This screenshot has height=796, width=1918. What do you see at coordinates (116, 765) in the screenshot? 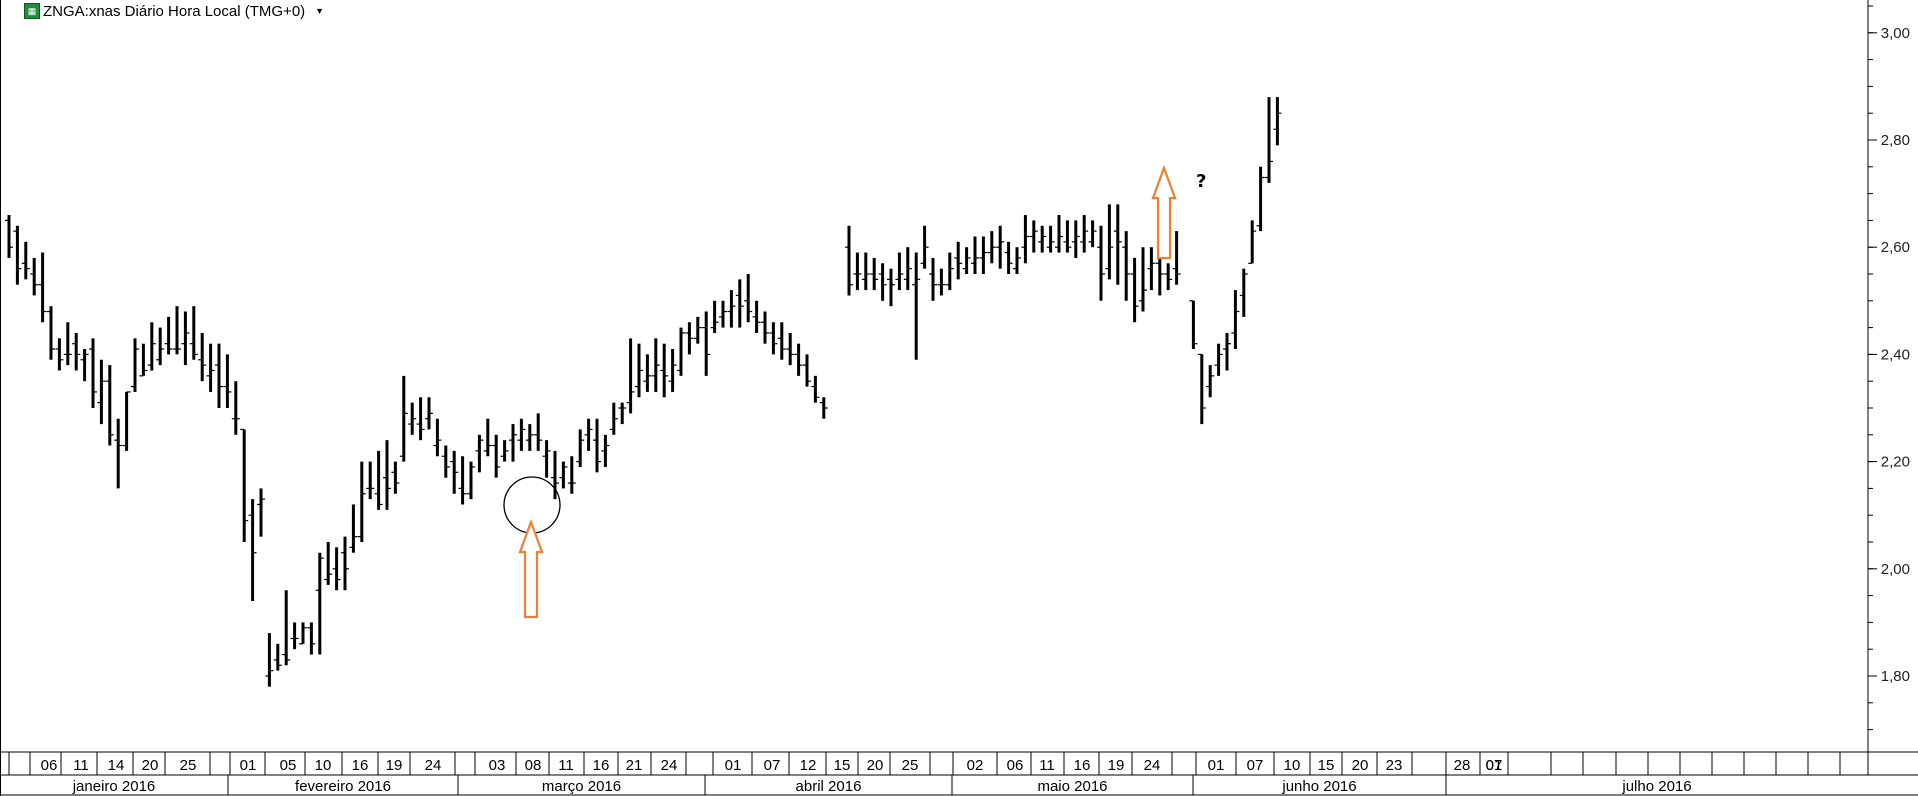
I see `x-day-label: 14` at bounding box center [116, 765].